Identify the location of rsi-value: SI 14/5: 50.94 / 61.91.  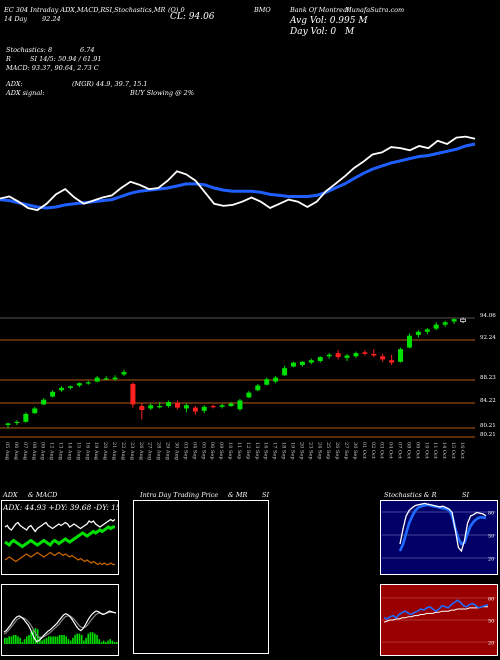
(66, 59).